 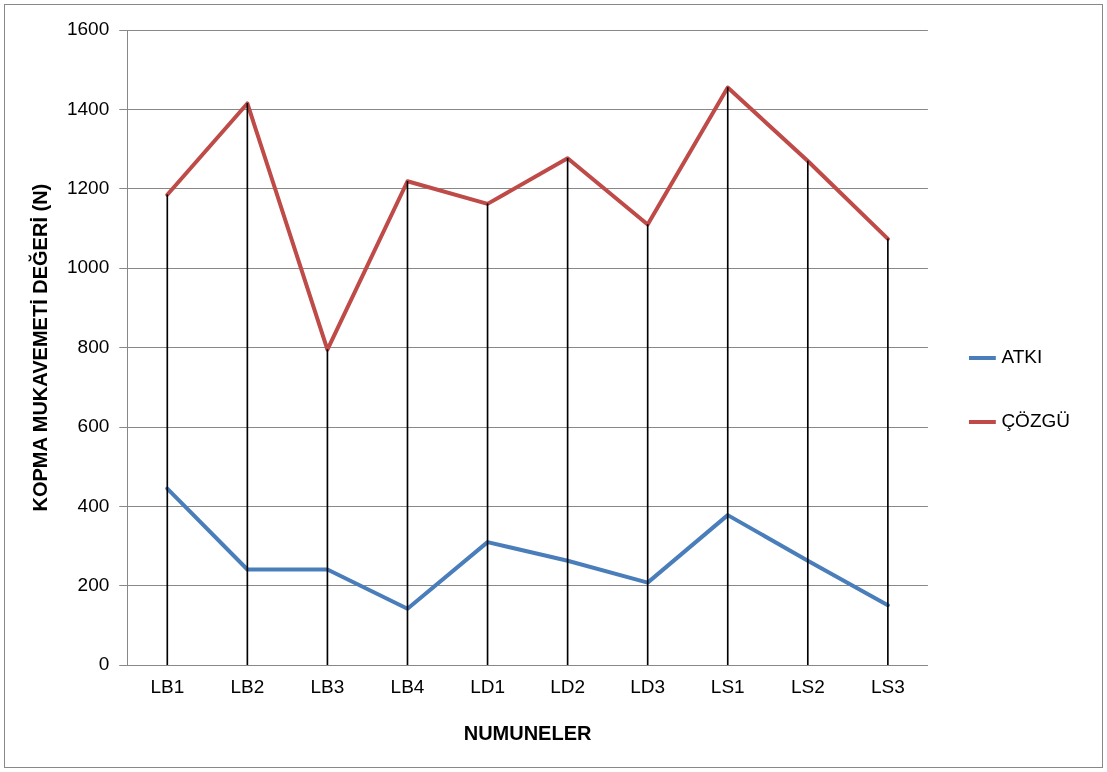 I want to click on legend-label: ÇÖZGÜ, so click(x=1035, y=421).